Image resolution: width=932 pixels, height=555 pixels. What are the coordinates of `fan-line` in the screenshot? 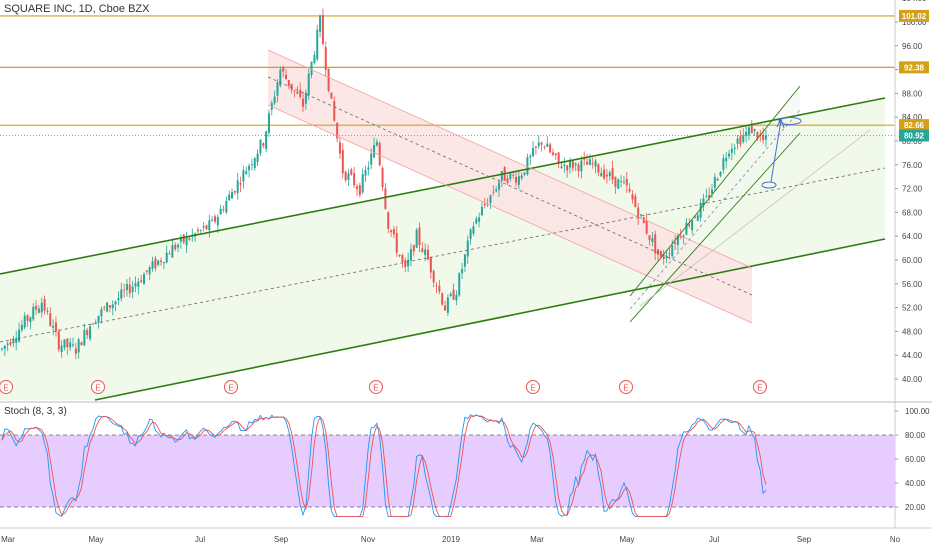 It's located at (755, 218).